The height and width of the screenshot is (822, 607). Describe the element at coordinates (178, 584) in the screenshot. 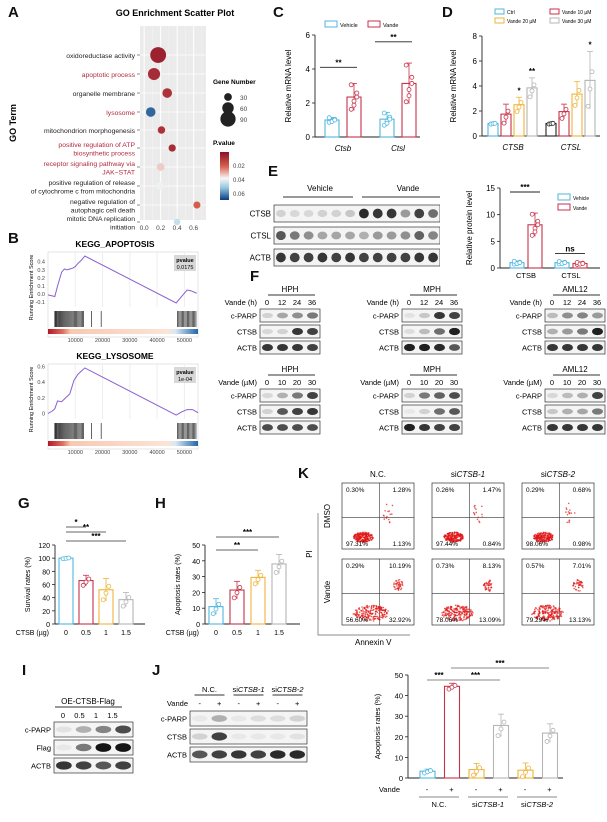

I see `y-axis-title: Apoptosis rates (%)` at that location.